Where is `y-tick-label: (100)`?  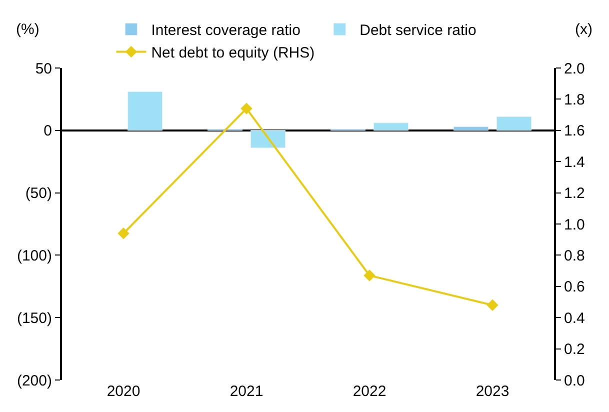
y-tick-label: (100) is located at coordinates (34, 255).